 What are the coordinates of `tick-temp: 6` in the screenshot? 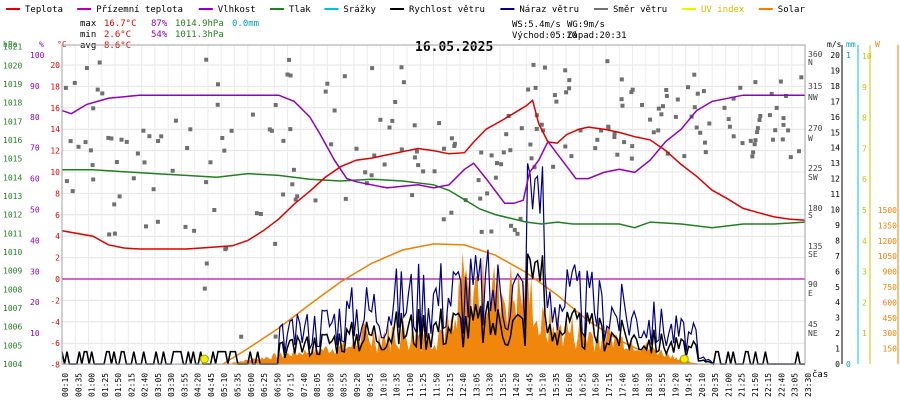 It's located at (57, 215).